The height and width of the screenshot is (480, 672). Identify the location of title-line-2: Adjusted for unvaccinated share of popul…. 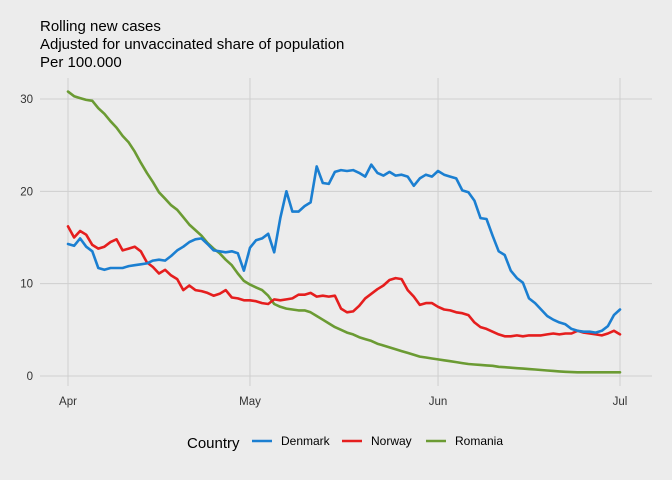
(192, 44).